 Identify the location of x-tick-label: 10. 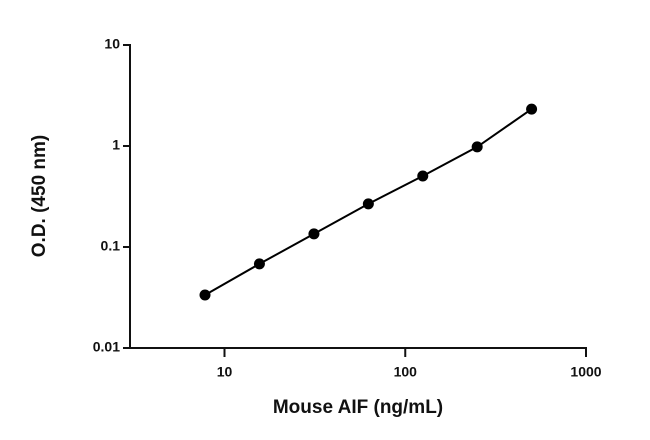
(225, 372).